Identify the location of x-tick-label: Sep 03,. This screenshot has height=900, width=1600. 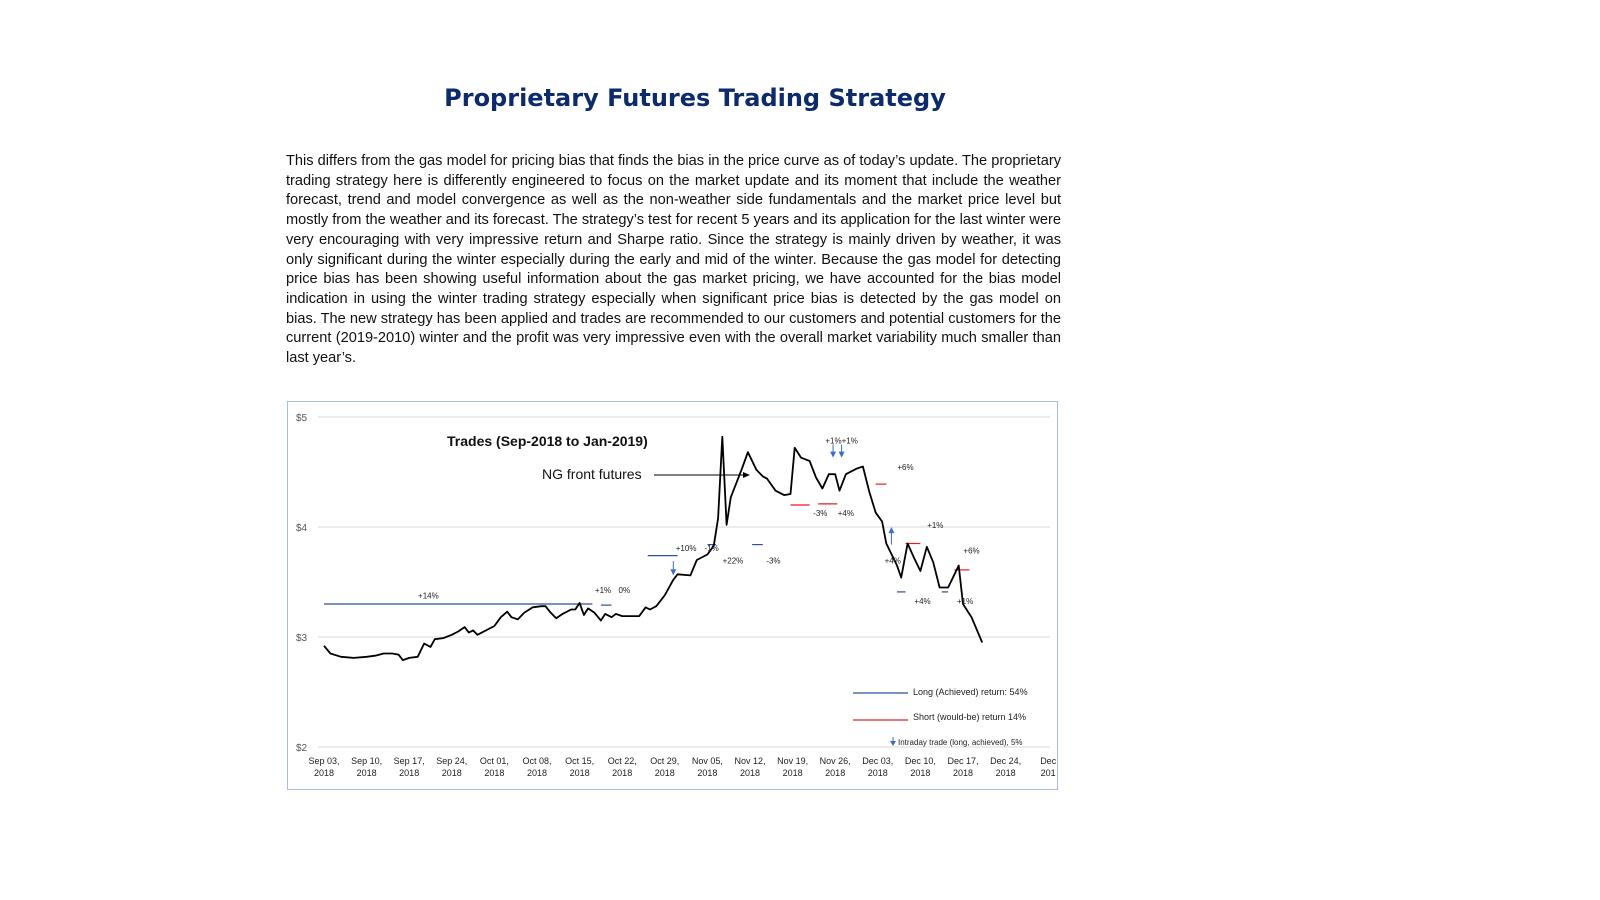
(323, 761).